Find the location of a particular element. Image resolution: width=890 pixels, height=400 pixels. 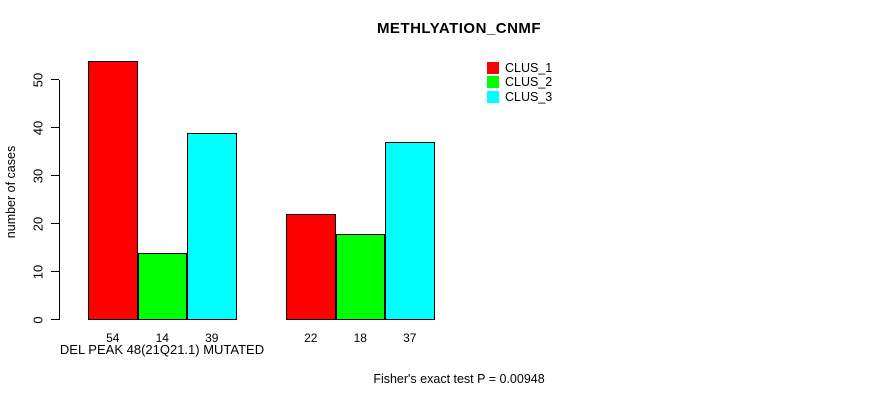

bar-value-label: 37 is located at coordinates (410, 338).